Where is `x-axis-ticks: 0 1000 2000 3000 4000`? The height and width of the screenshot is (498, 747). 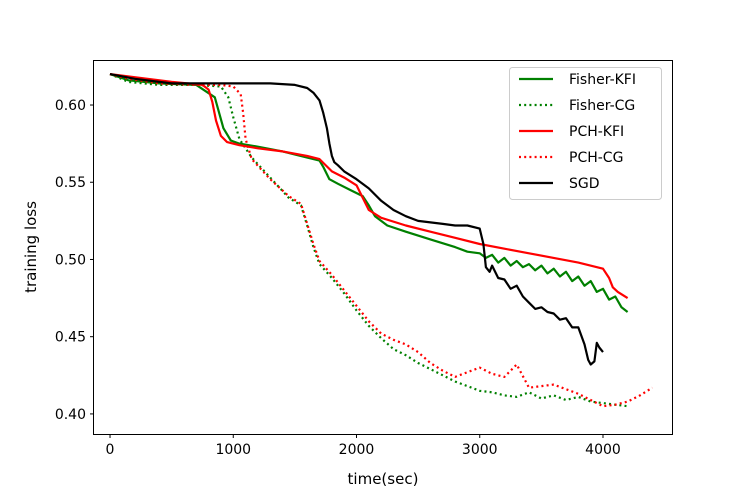
x-axis-ticks: 0 1000 2000 3000 4000 is located at coordinates (363, 446).